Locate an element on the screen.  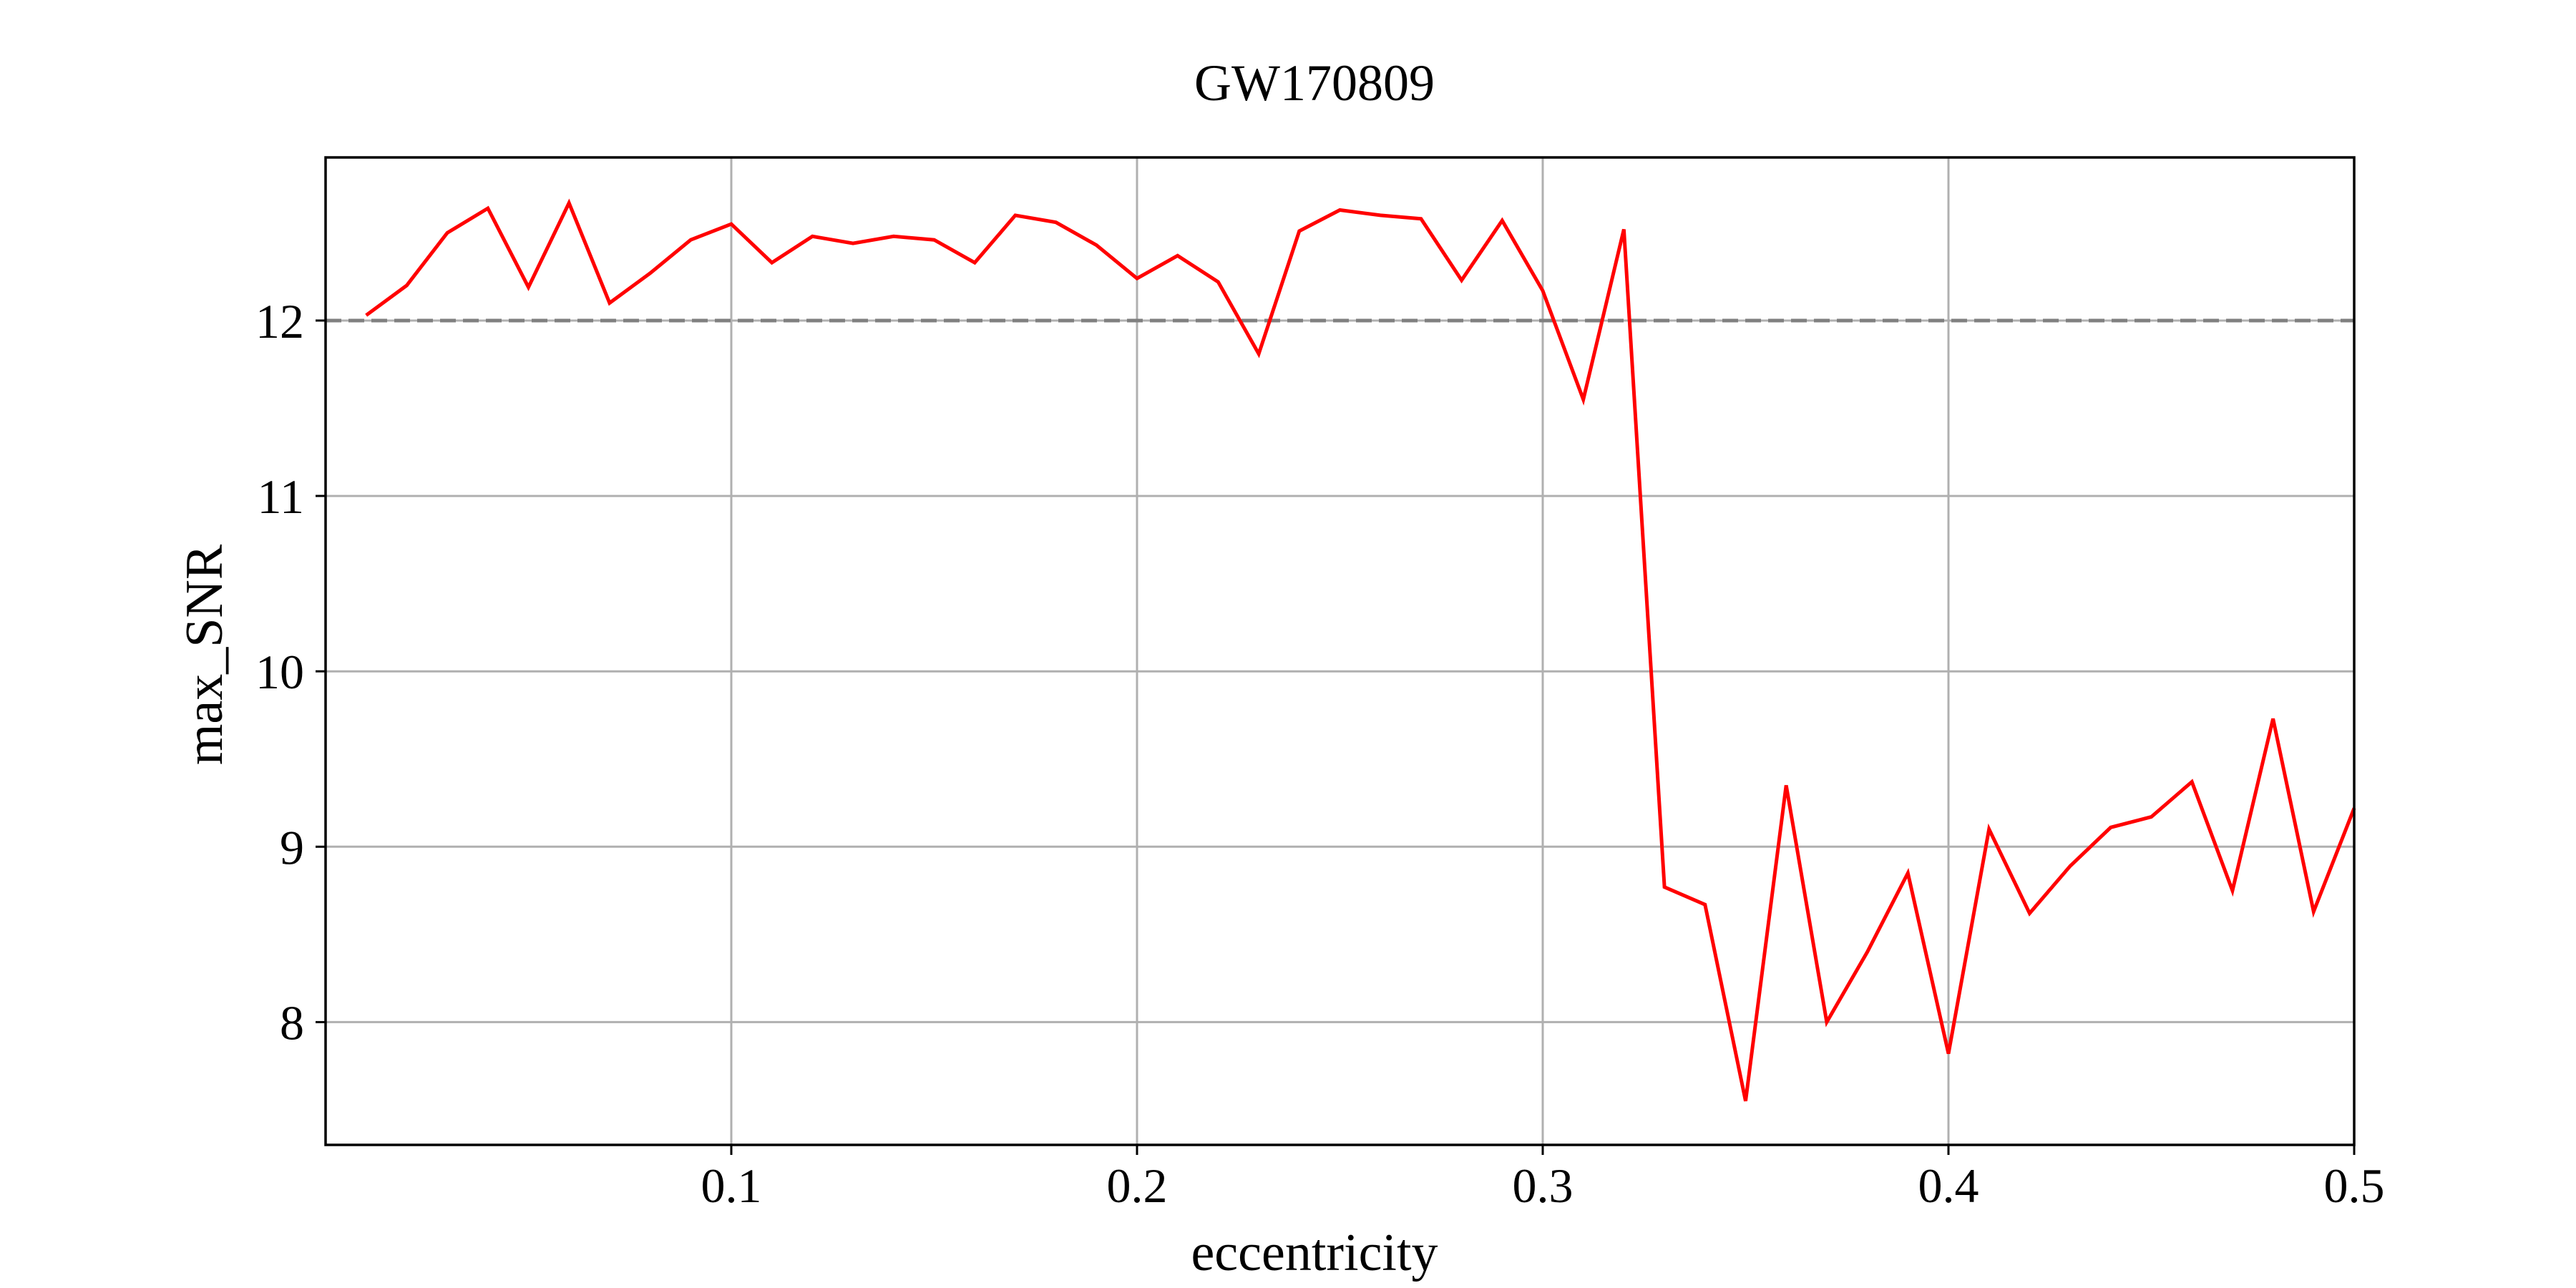
y-tick-label: 9 is located at coordinates (292, 847).